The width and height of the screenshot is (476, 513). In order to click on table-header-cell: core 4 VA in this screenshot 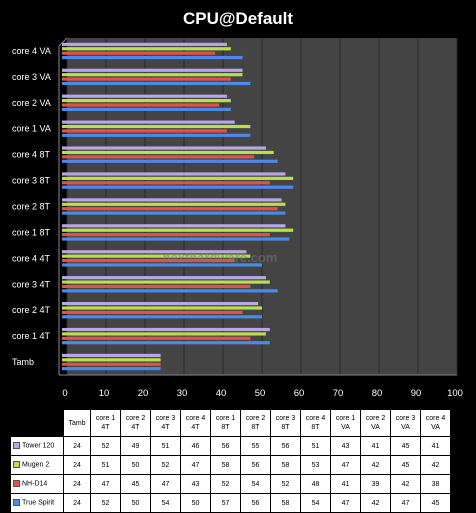, I will do `click(435, 423)`.